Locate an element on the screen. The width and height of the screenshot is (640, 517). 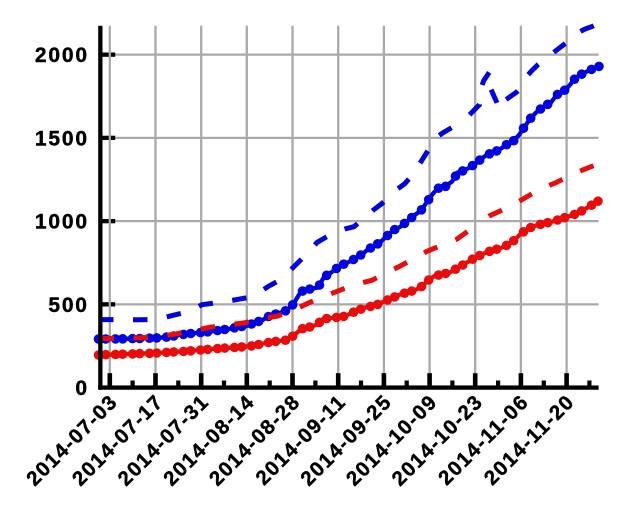
svg-text: 1500 is located at coordinates (62, 138).